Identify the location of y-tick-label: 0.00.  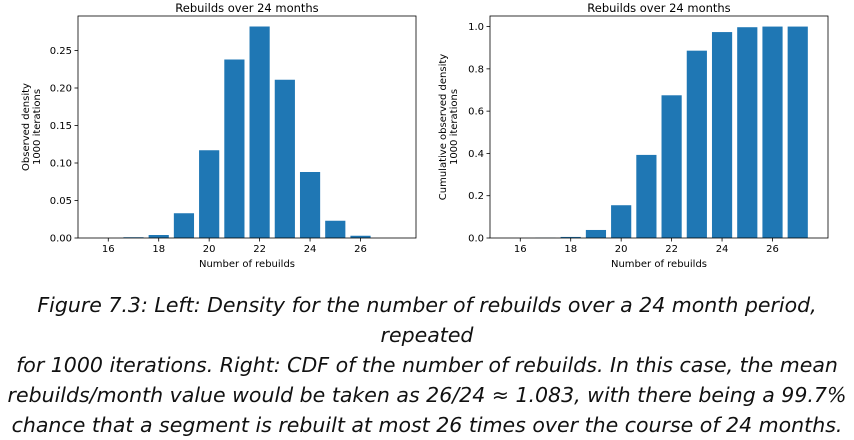
(61, 239).